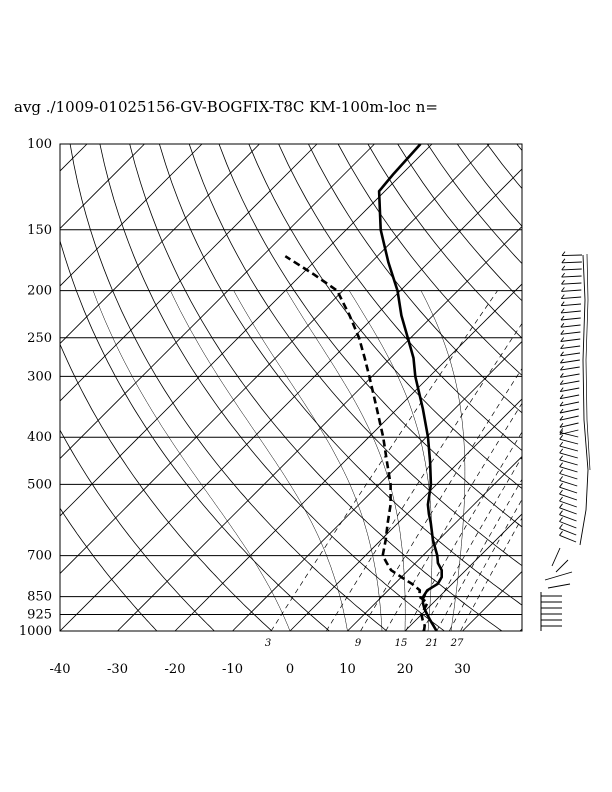  What do you see at coordinates (39, 291) in the screenshot?
I see `pressure-tick-label: 200` at bounding box center [39, 291].